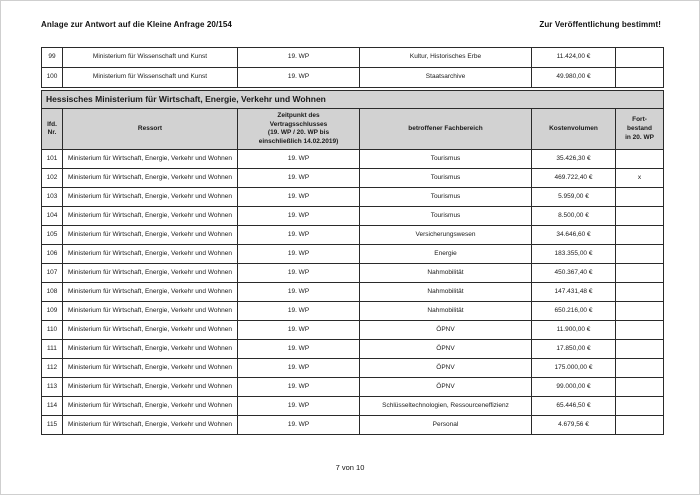 The image size is (700, 495). Describe the element at coordinates (573, 216) in the screenshot. I see `cell-kosten: 8.500,00 €` at that location.